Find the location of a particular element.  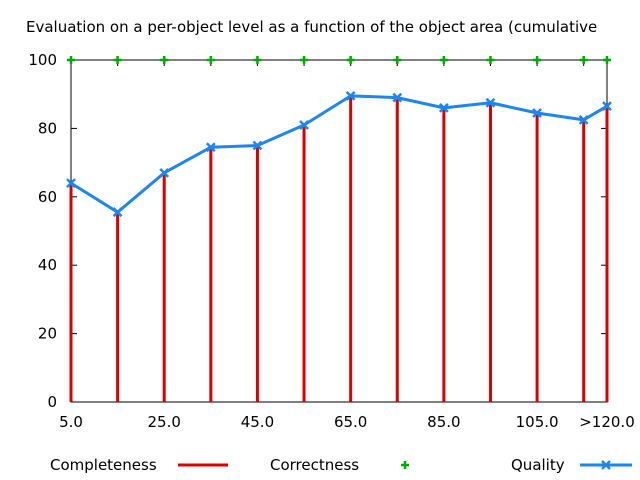

y-tick-label: 100 is located at coordinates (42, 60).